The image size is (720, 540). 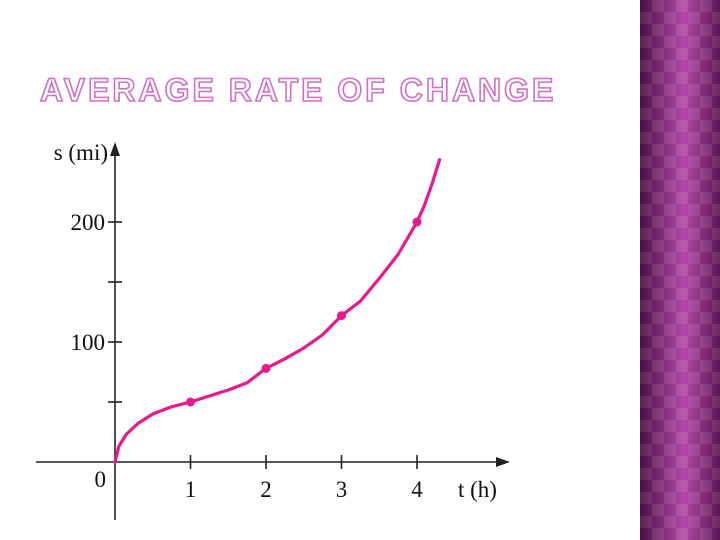 What do you see at coordinates (477, 489) in the screenshot?
I see `x-axis-label: t (h)` at bounding box center [477, 489].